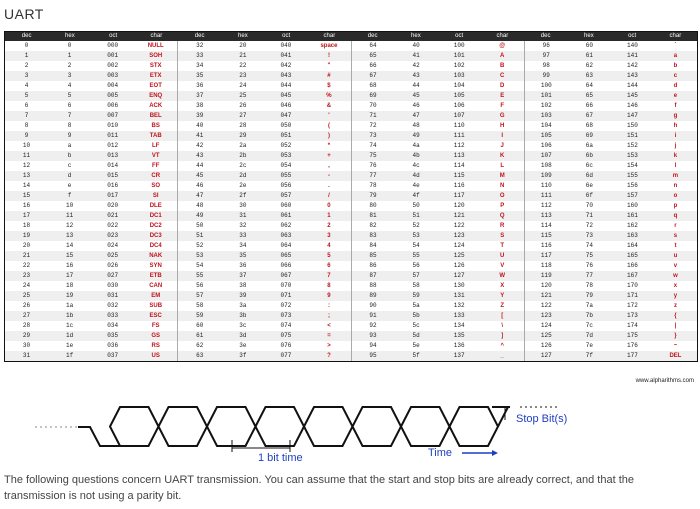 The height and width of the screenshot is (509, 700). Describe the element at coordinates (113, 205) in the screenshot. I see `ascii-cell: 020` at that location.